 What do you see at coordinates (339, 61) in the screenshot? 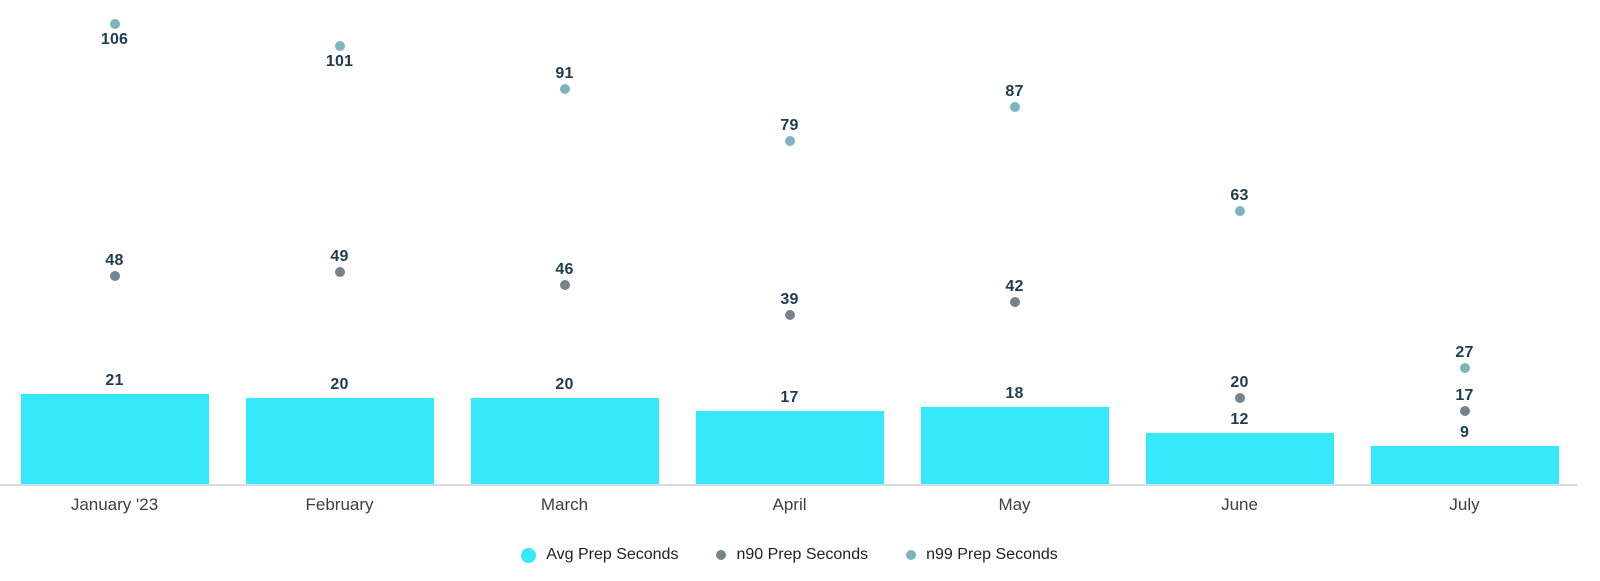
I see `point-value-label: 101` at bounding box center [339, 61].